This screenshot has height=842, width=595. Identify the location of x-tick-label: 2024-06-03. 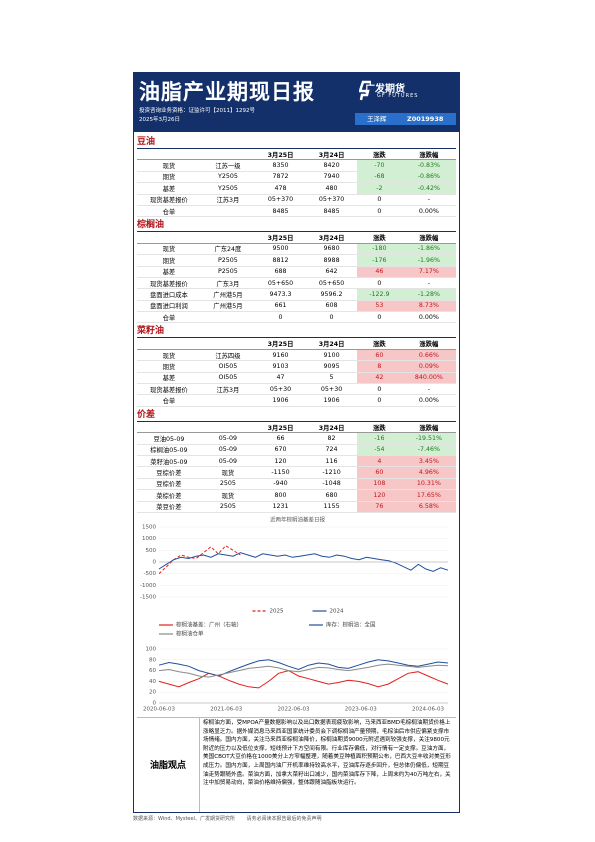
(428, 709).